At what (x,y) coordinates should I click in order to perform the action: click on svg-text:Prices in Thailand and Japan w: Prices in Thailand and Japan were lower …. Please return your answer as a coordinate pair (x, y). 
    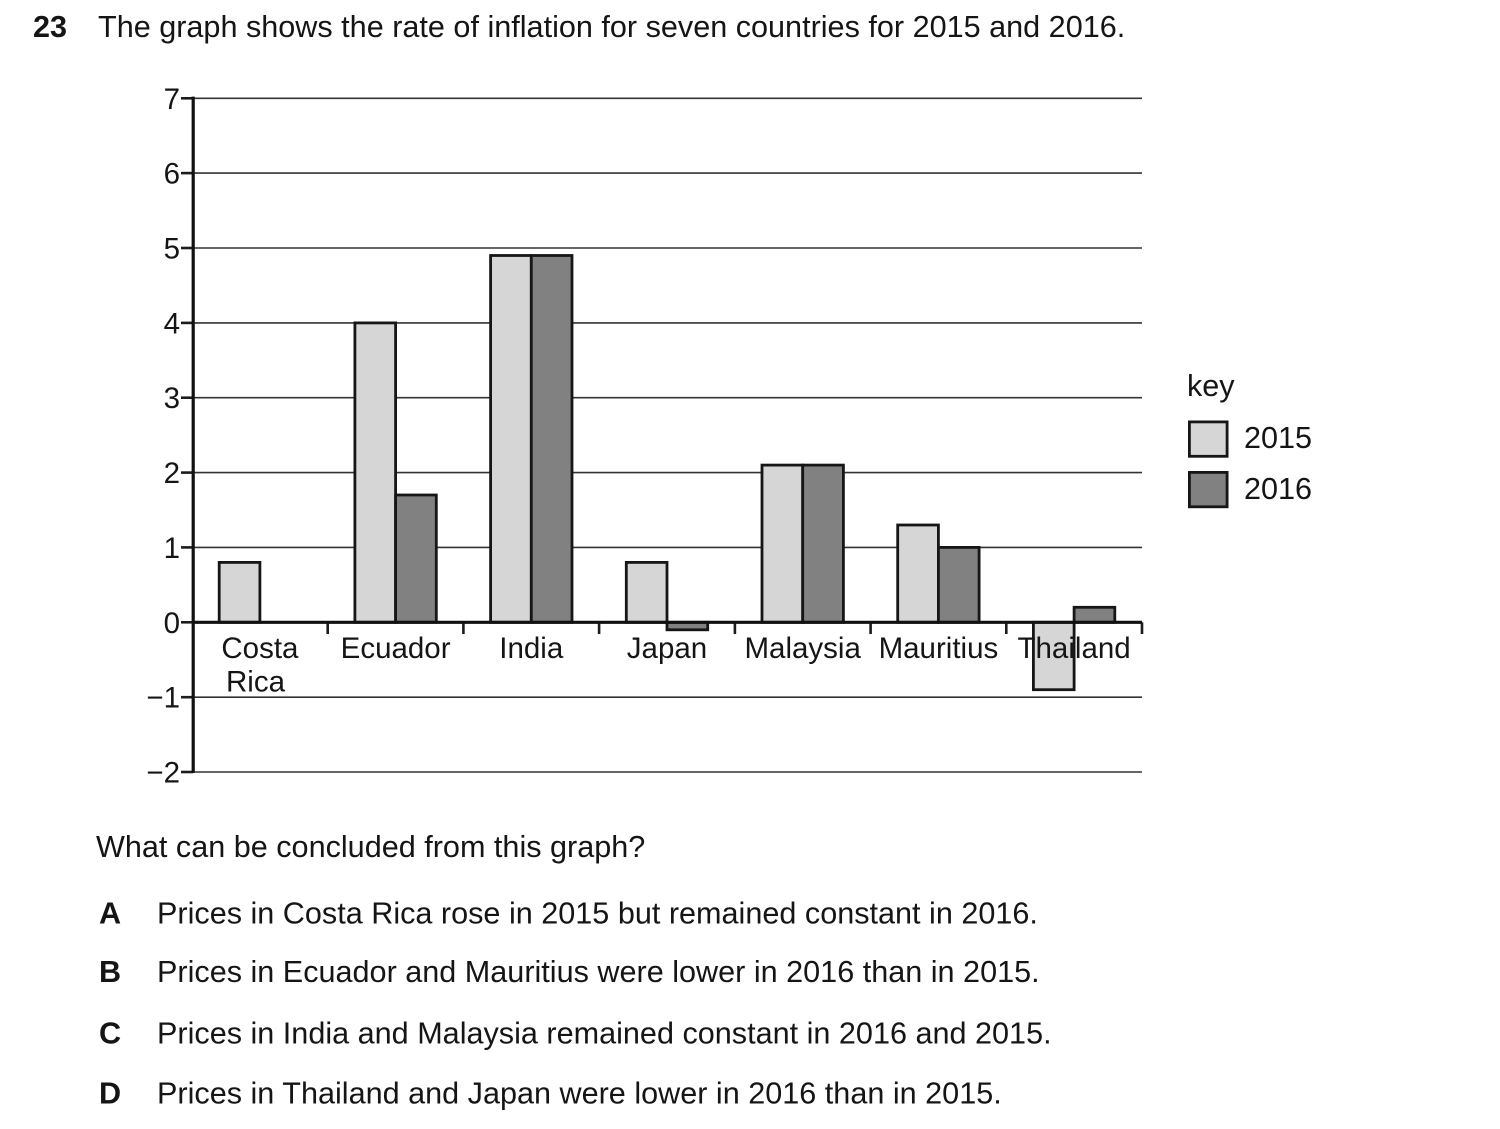
    Looking at the image, I should click on (579, 1094).